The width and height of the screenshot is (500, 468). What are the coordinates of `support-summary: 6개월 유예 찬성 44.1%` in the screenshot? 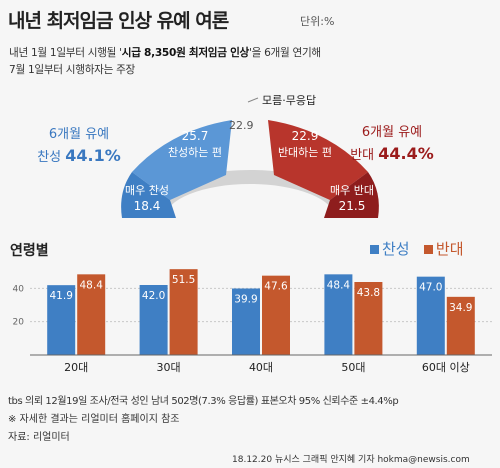 It's located at (79, 146).